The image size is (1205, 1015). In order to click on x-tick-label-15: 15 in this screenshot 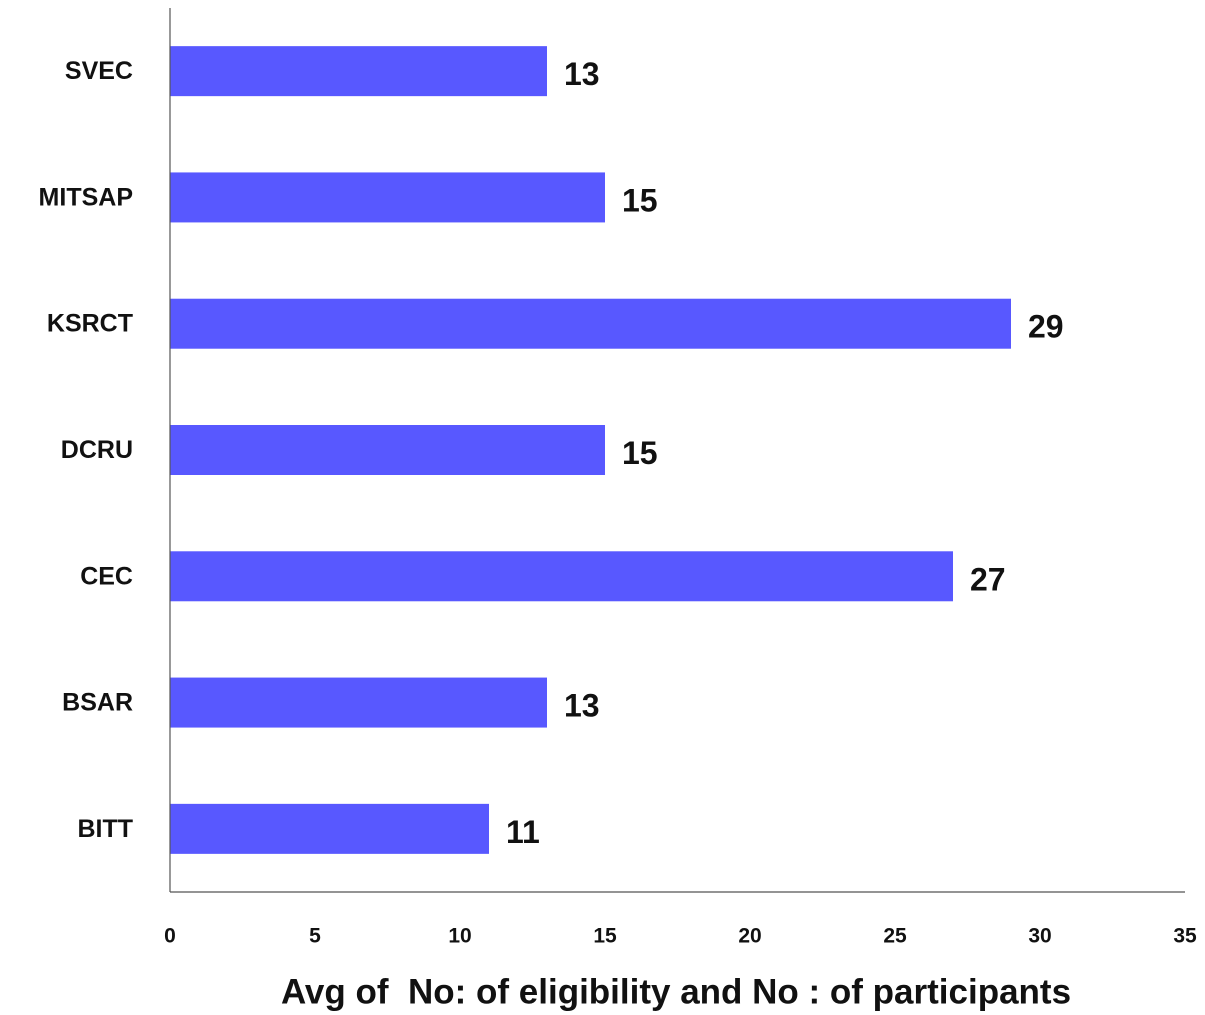, I will do `click(605, 936)`.